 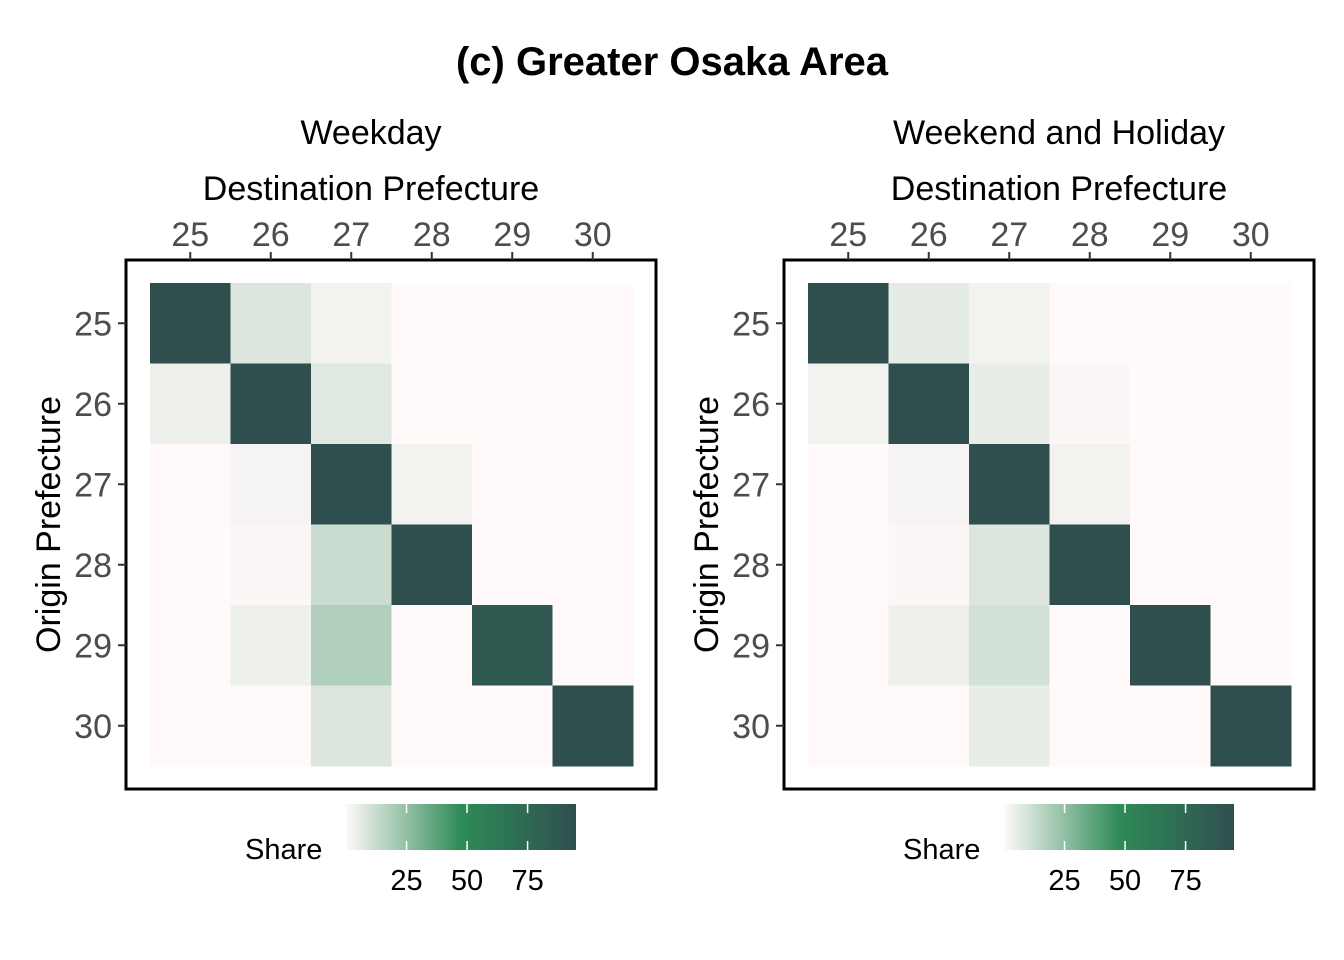 What do you see at coordinates (1170, 235) in the screenshot?
I see `x-tick-label: 29` at bounding box center [1170, 235].